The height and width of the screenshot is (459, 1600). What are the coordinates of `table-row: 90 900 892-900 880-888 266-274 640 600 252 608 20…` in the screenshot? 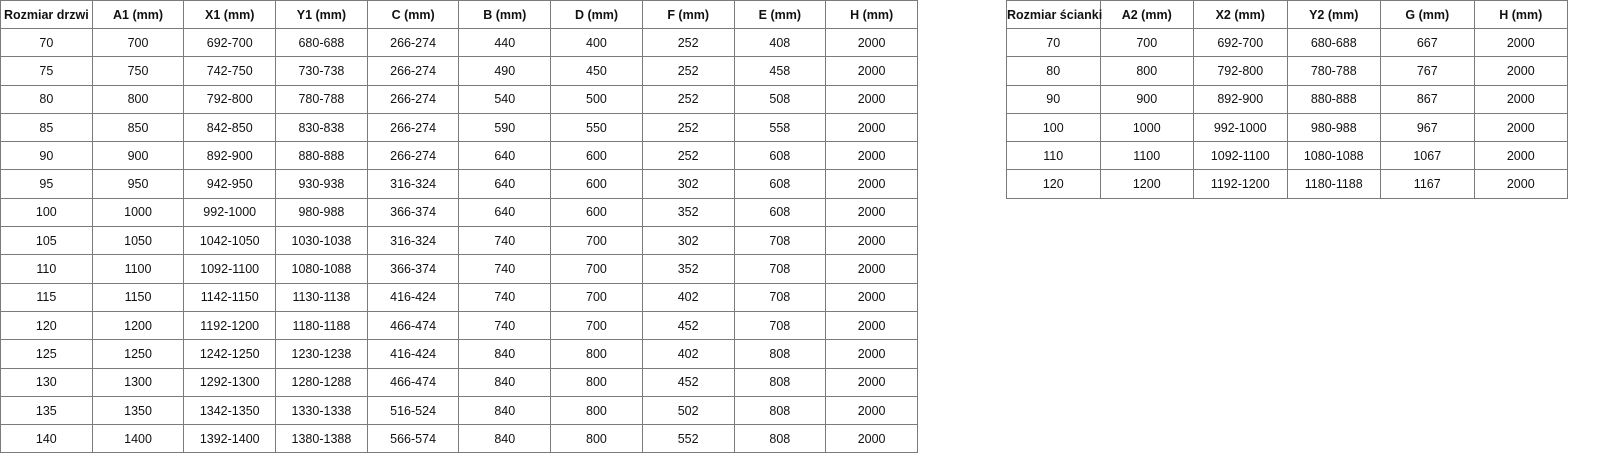 It's located at (459, 156).